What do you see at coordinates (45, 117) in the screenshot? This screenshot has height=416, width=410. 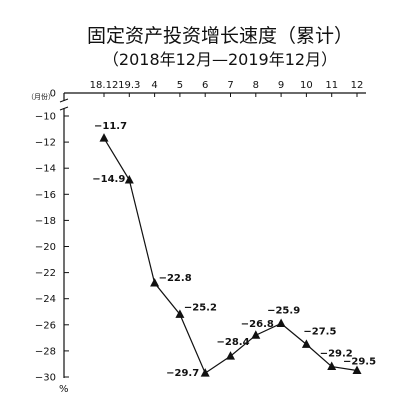 I see `y-tick-label: −10` at bounding box center [45, 117].